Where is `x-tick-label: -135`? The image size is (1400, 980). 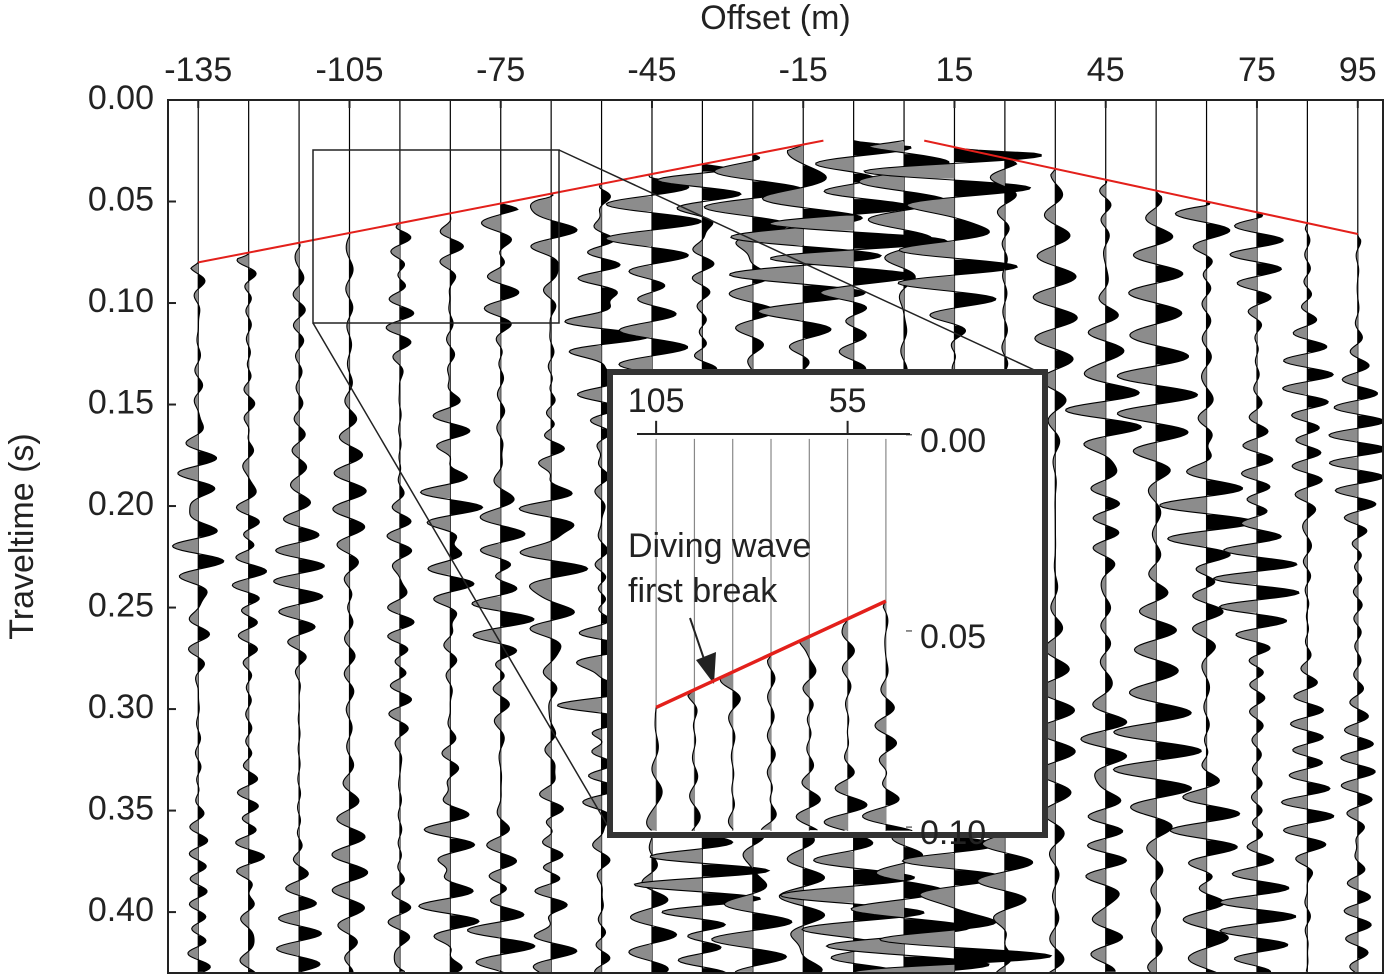 x-tick-label: -135 is located at coordinates (198, 70).